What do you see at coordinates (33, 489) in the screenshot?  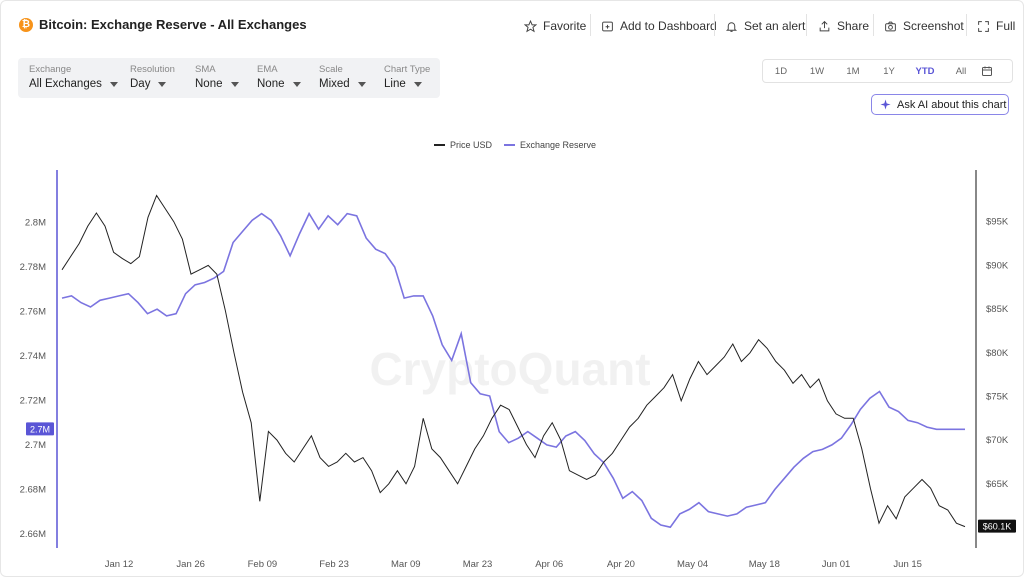 I see `left-y-tick-label: 2.68M` at bounding box center [33, 489].